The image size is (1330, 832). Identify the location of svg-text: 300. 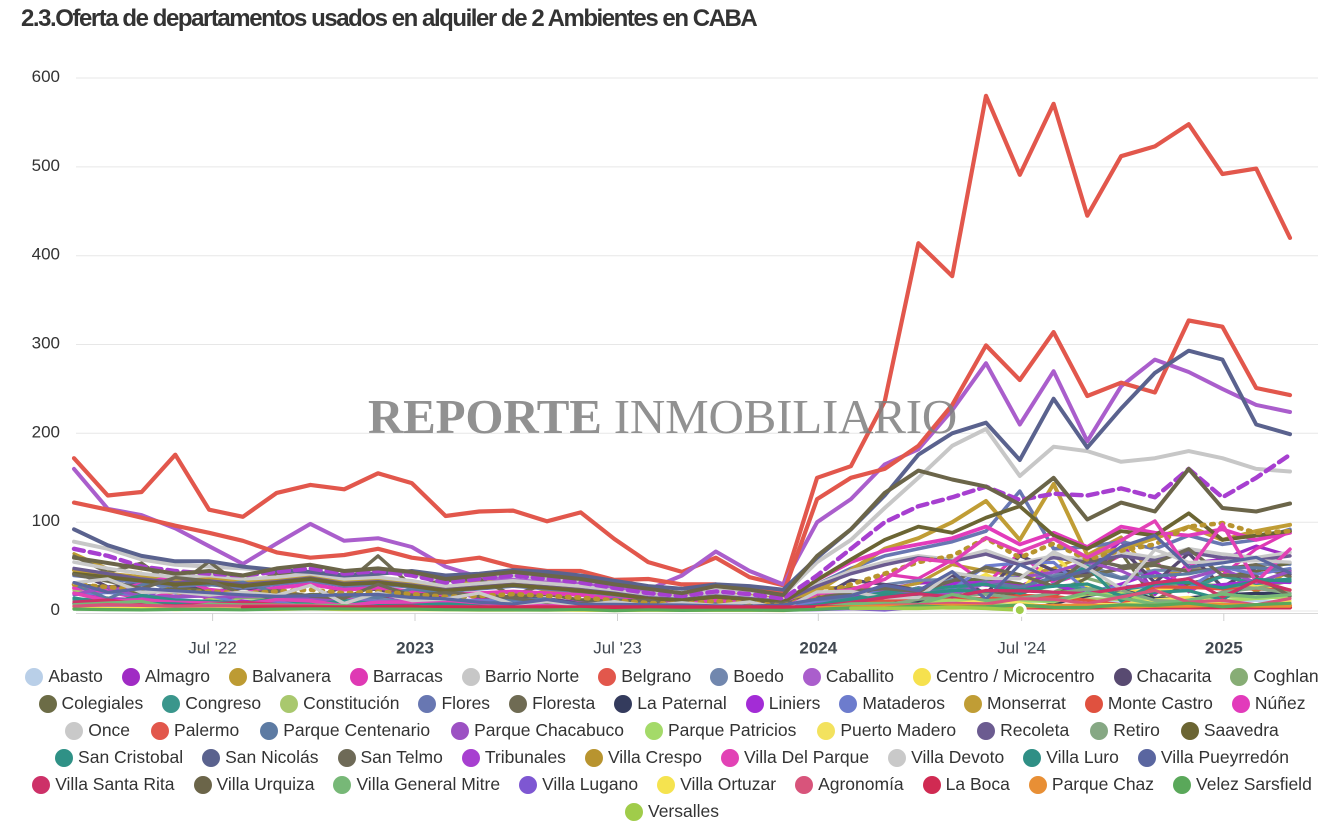
(46, 343).